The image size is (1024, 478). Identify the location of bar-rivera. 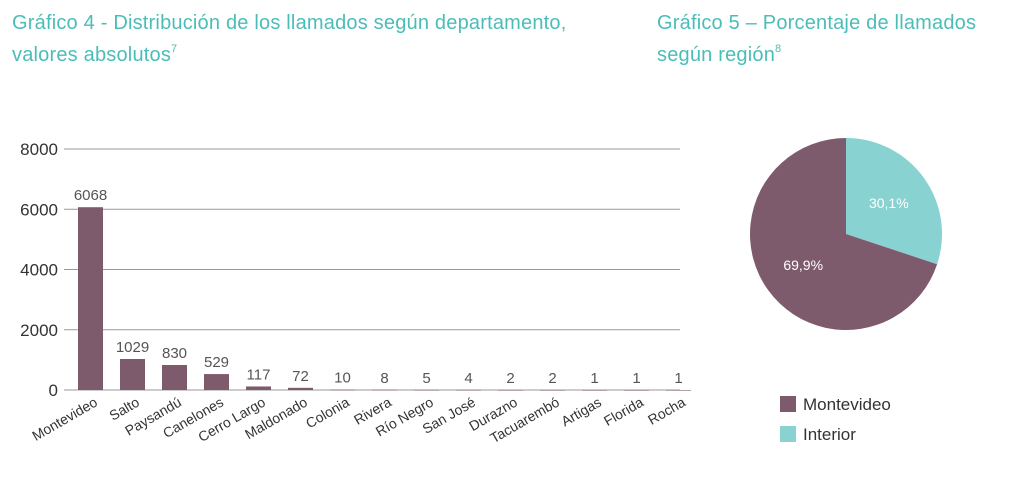
(384, 390).